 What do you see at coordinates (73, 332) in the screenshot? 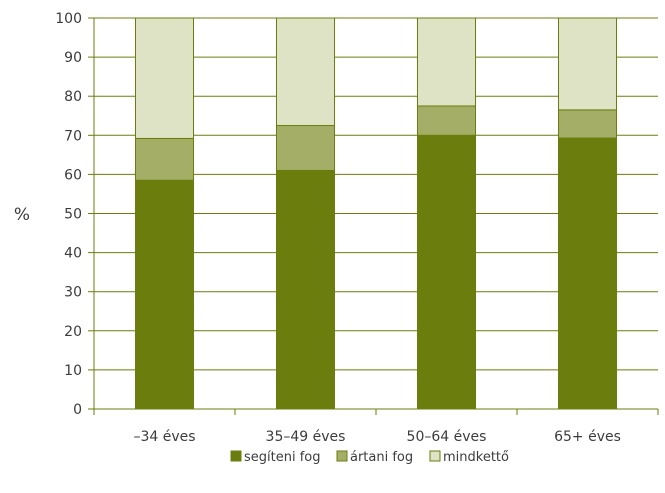
I see `y-tick-label: 20` at bounding box center [73, 332].